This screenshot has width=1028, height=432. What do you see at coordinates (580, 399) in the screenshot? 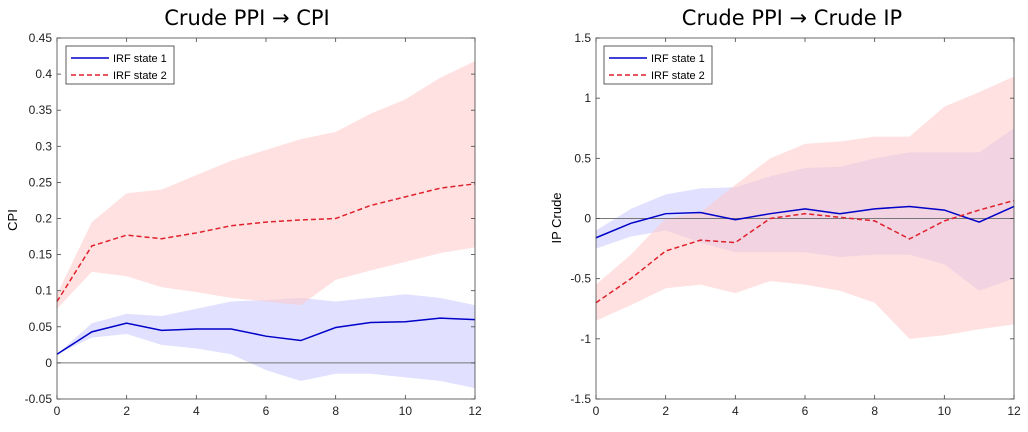
I see `y-tick-label: -1.5` at bounding box center [580, 399].